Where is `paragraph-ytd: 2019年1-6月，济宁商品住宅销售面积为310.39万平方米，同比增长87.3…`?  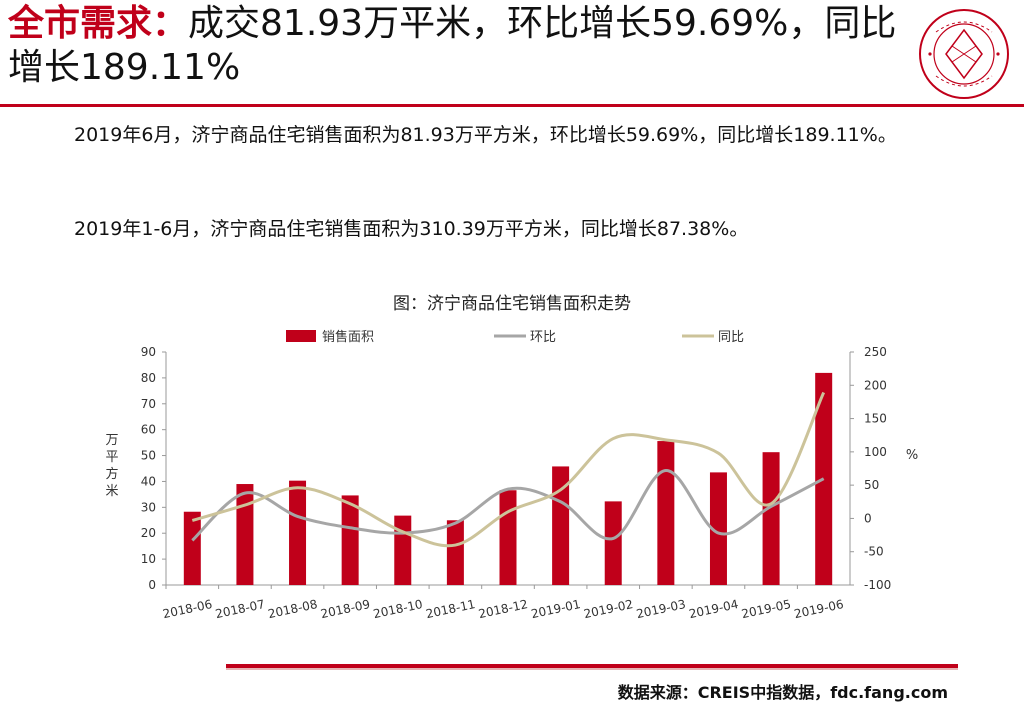
paragraph-ytd: 2019年1-6月，济宁商品住宅销售面积为310.39万平方米，同比增长87.3… is located at coordinates (411, 229).